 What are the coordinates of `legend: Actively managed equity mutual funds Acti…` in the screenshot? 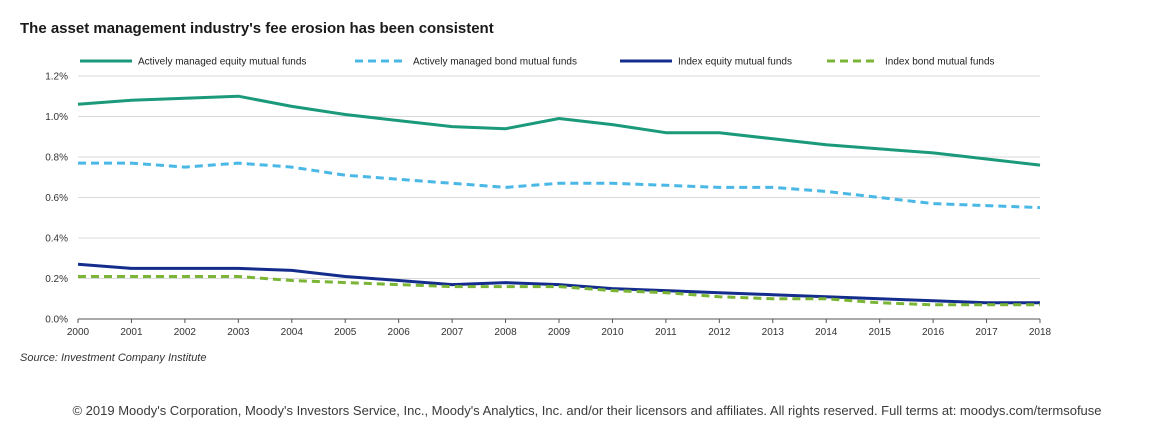 It's located at (537, 62).